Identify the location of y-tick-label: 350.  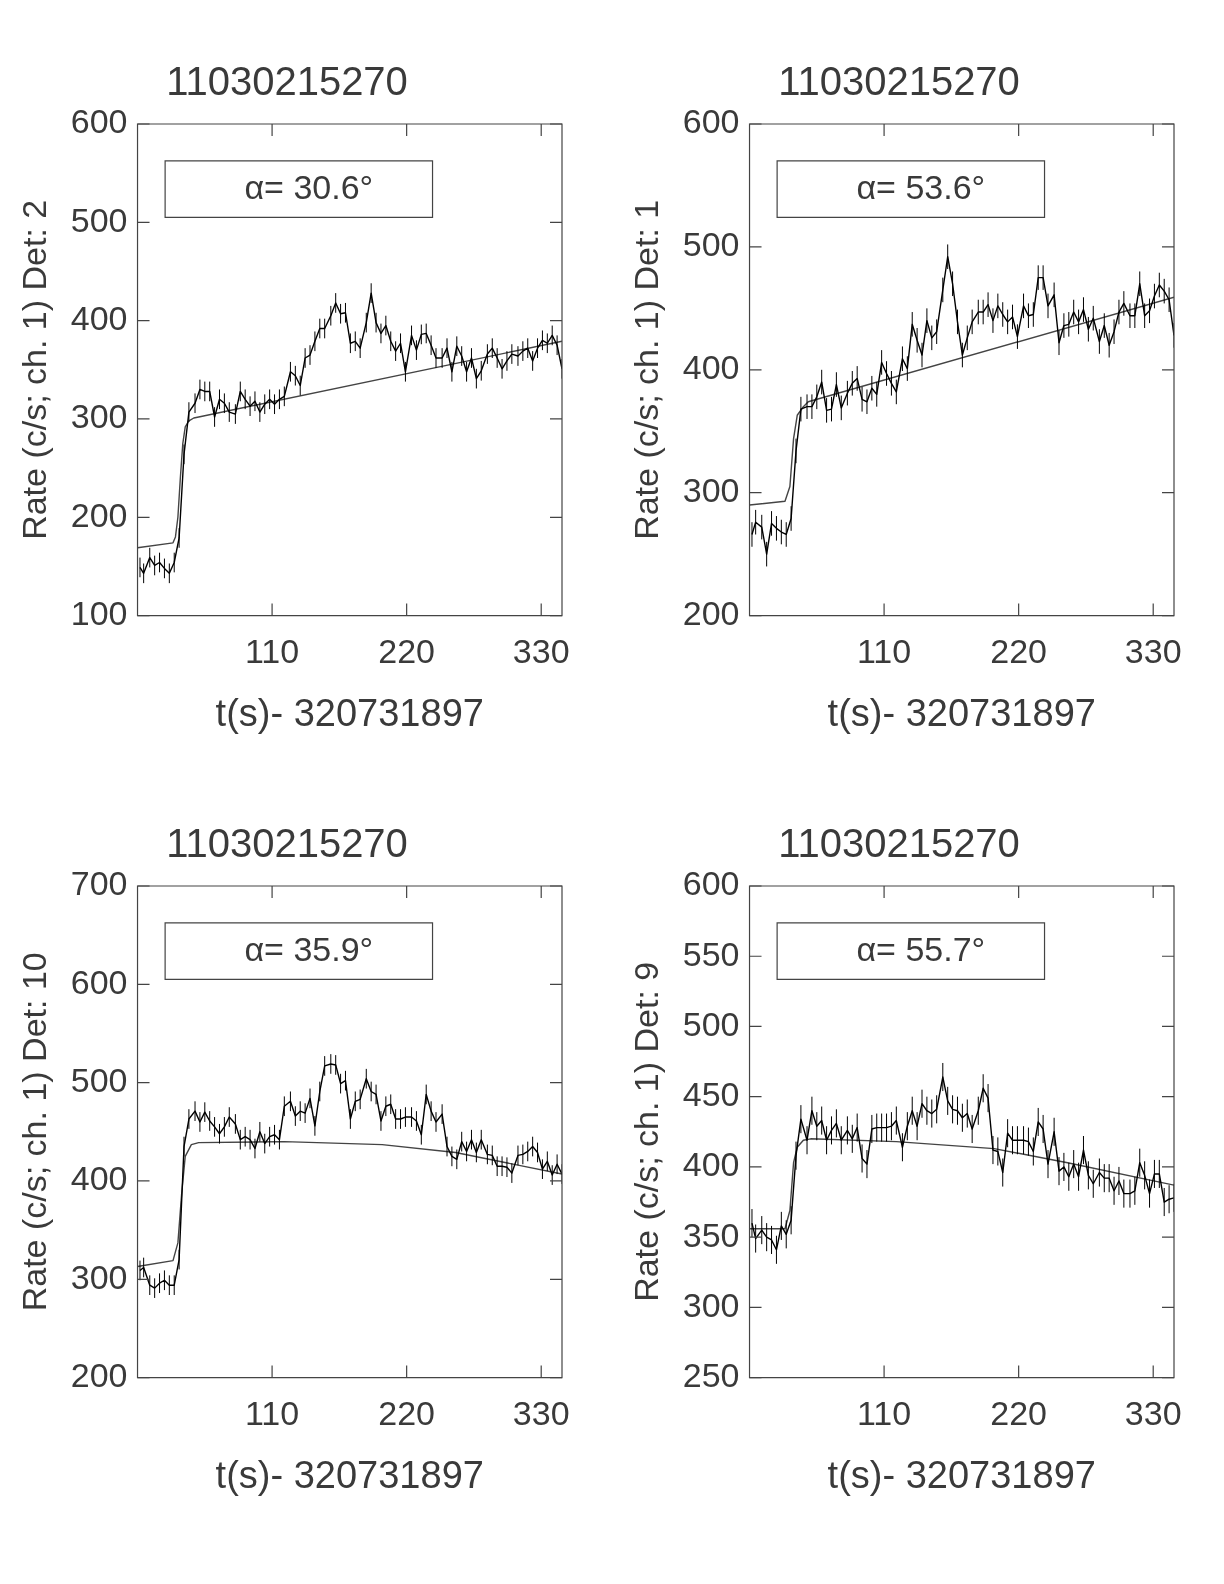
(711, 1234).